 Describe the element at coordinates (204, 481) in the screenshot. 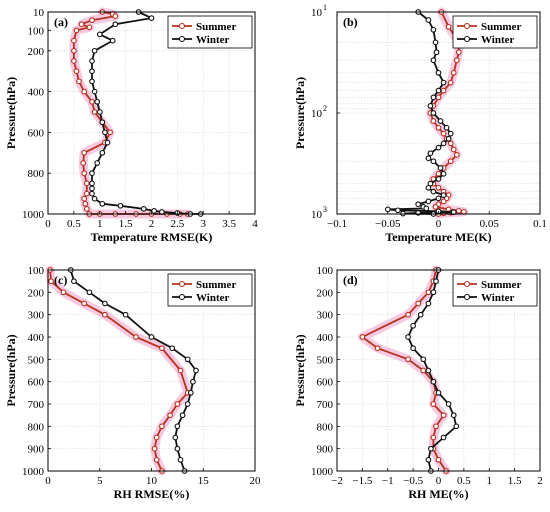

I see `x-tick-label: 15` at that location.